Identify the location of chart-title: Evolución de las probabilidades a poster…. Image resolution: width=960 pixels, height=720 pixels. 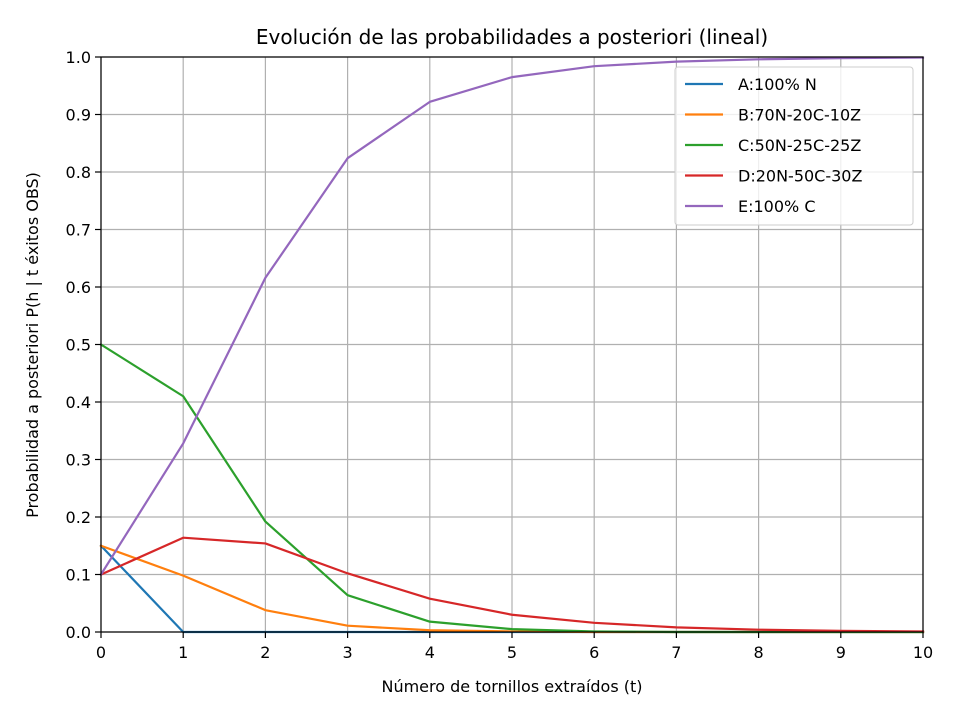
(512, 37).